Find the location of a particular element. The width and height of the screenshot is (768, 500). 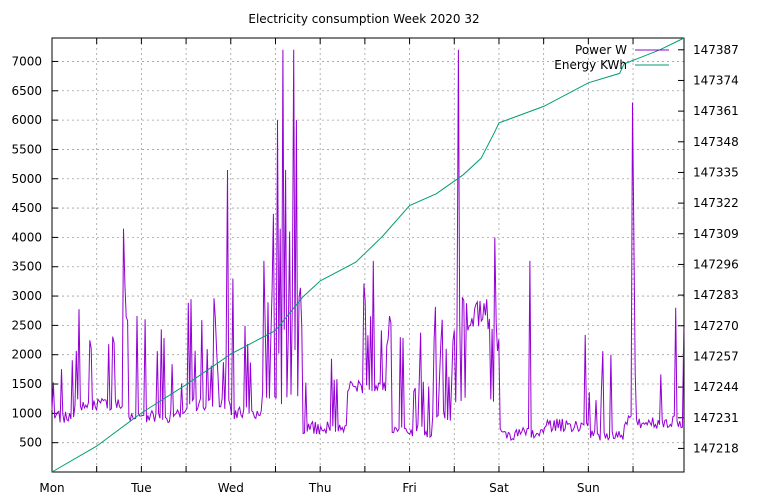

y-tick-label-right: 147218 is located at coordinates (716, 448).